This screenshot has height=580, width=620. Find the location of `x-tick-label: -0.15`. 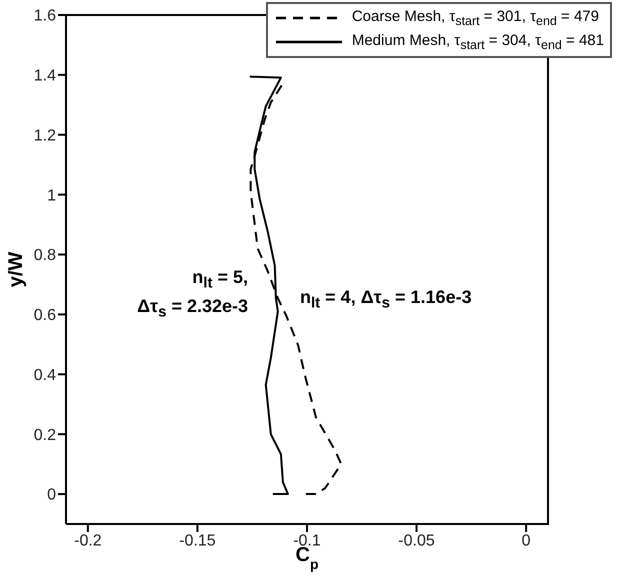

x-tick-label: -0.15 is located at coordinates (197, 541).